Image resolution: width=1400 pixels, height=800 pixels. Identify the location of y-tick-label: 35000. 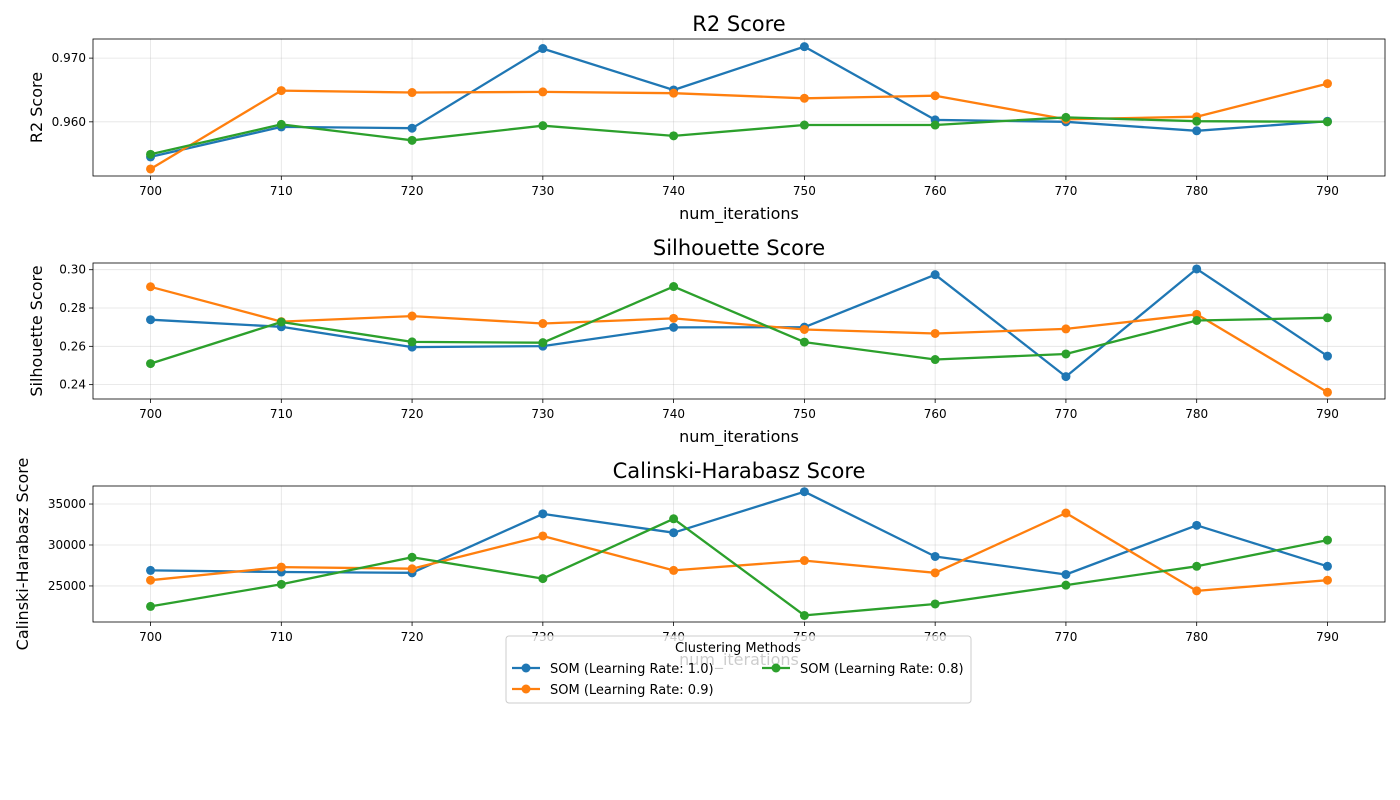
(67, 504).